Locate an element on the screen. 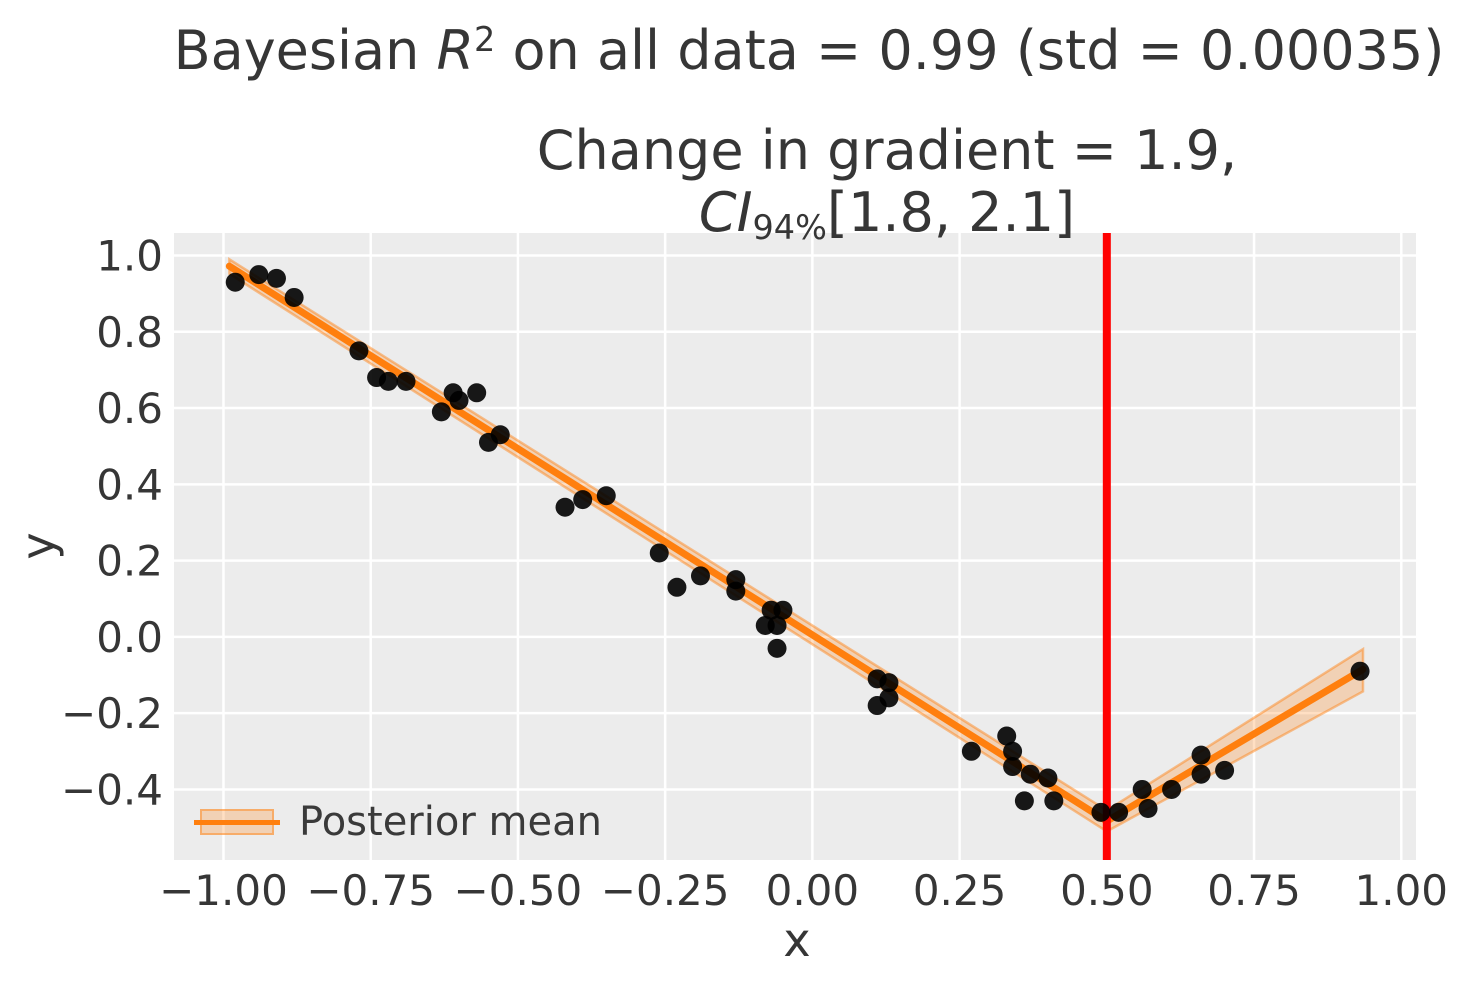 This screenshot has width=1463, height=983. x-axis-label: x is located at coordinates (797, 940).